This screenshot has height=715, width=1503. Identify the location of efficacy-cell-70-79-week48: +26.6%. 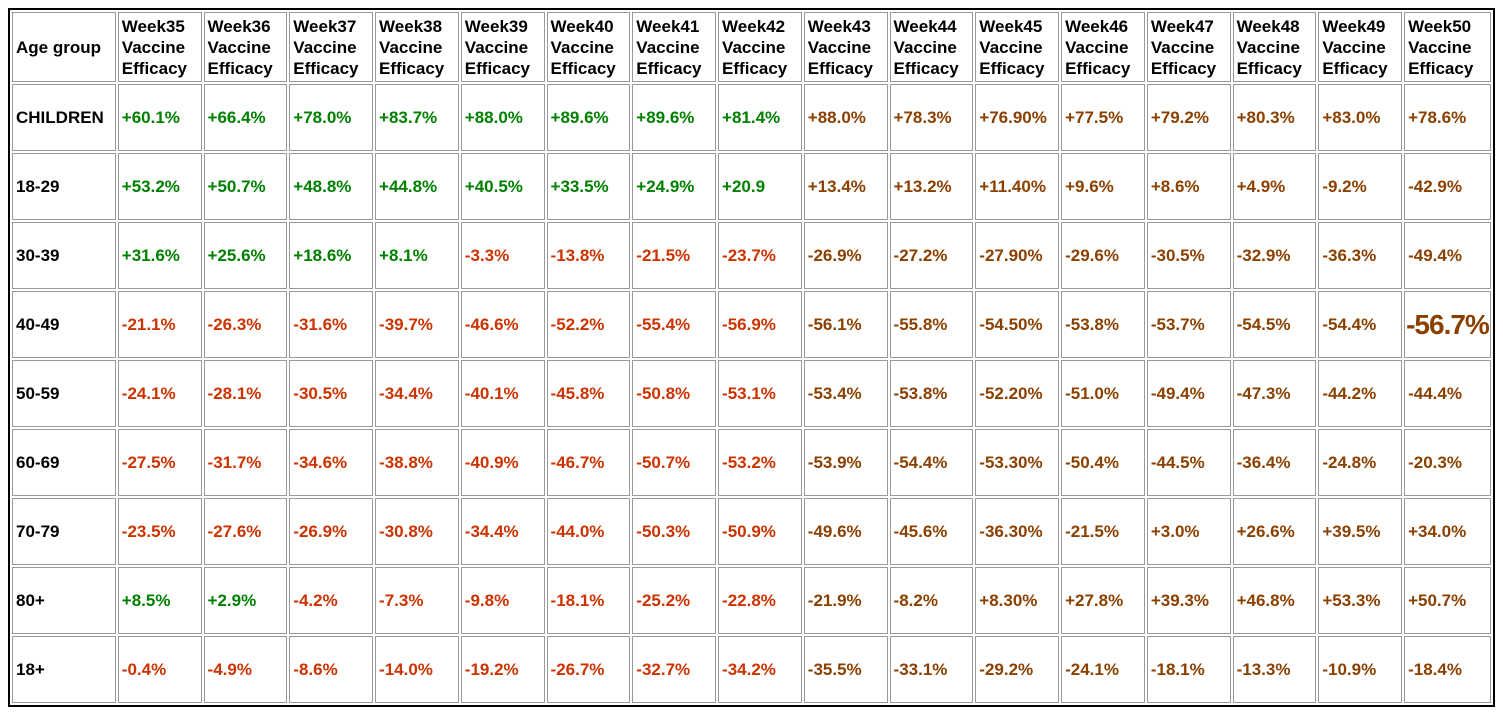
(1274, 531).